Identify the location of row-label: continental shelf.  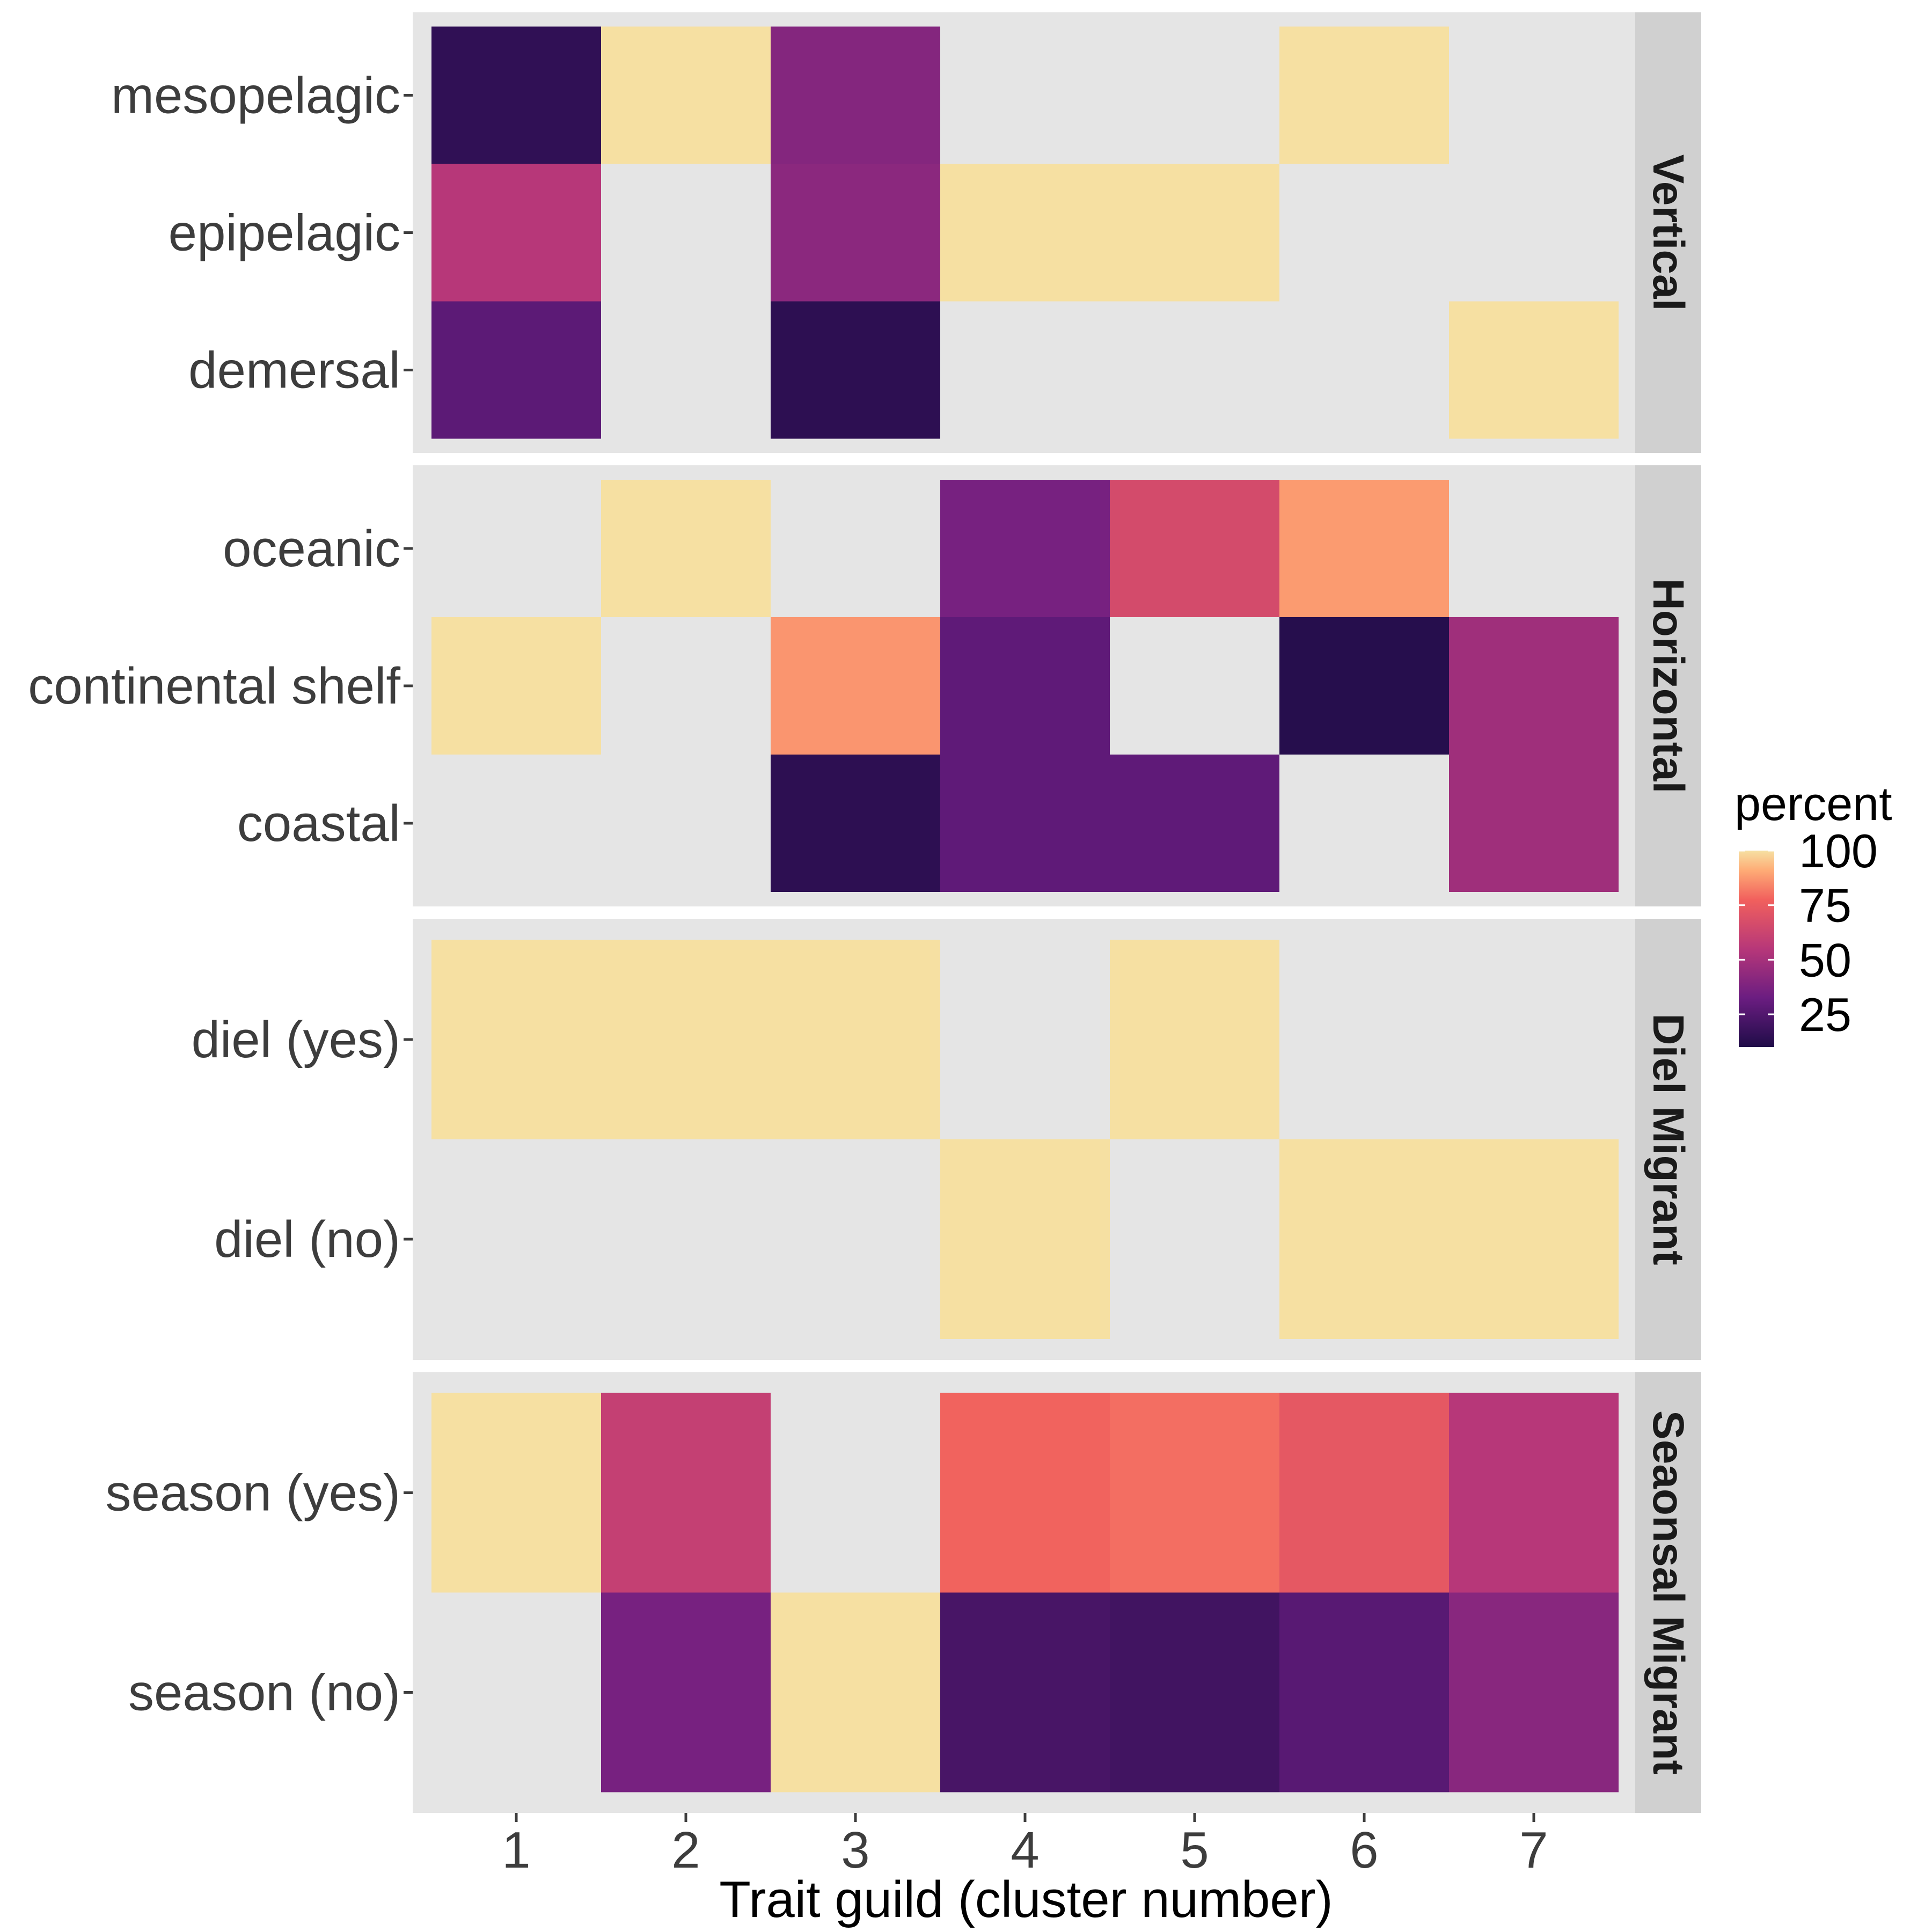
(214, 686).